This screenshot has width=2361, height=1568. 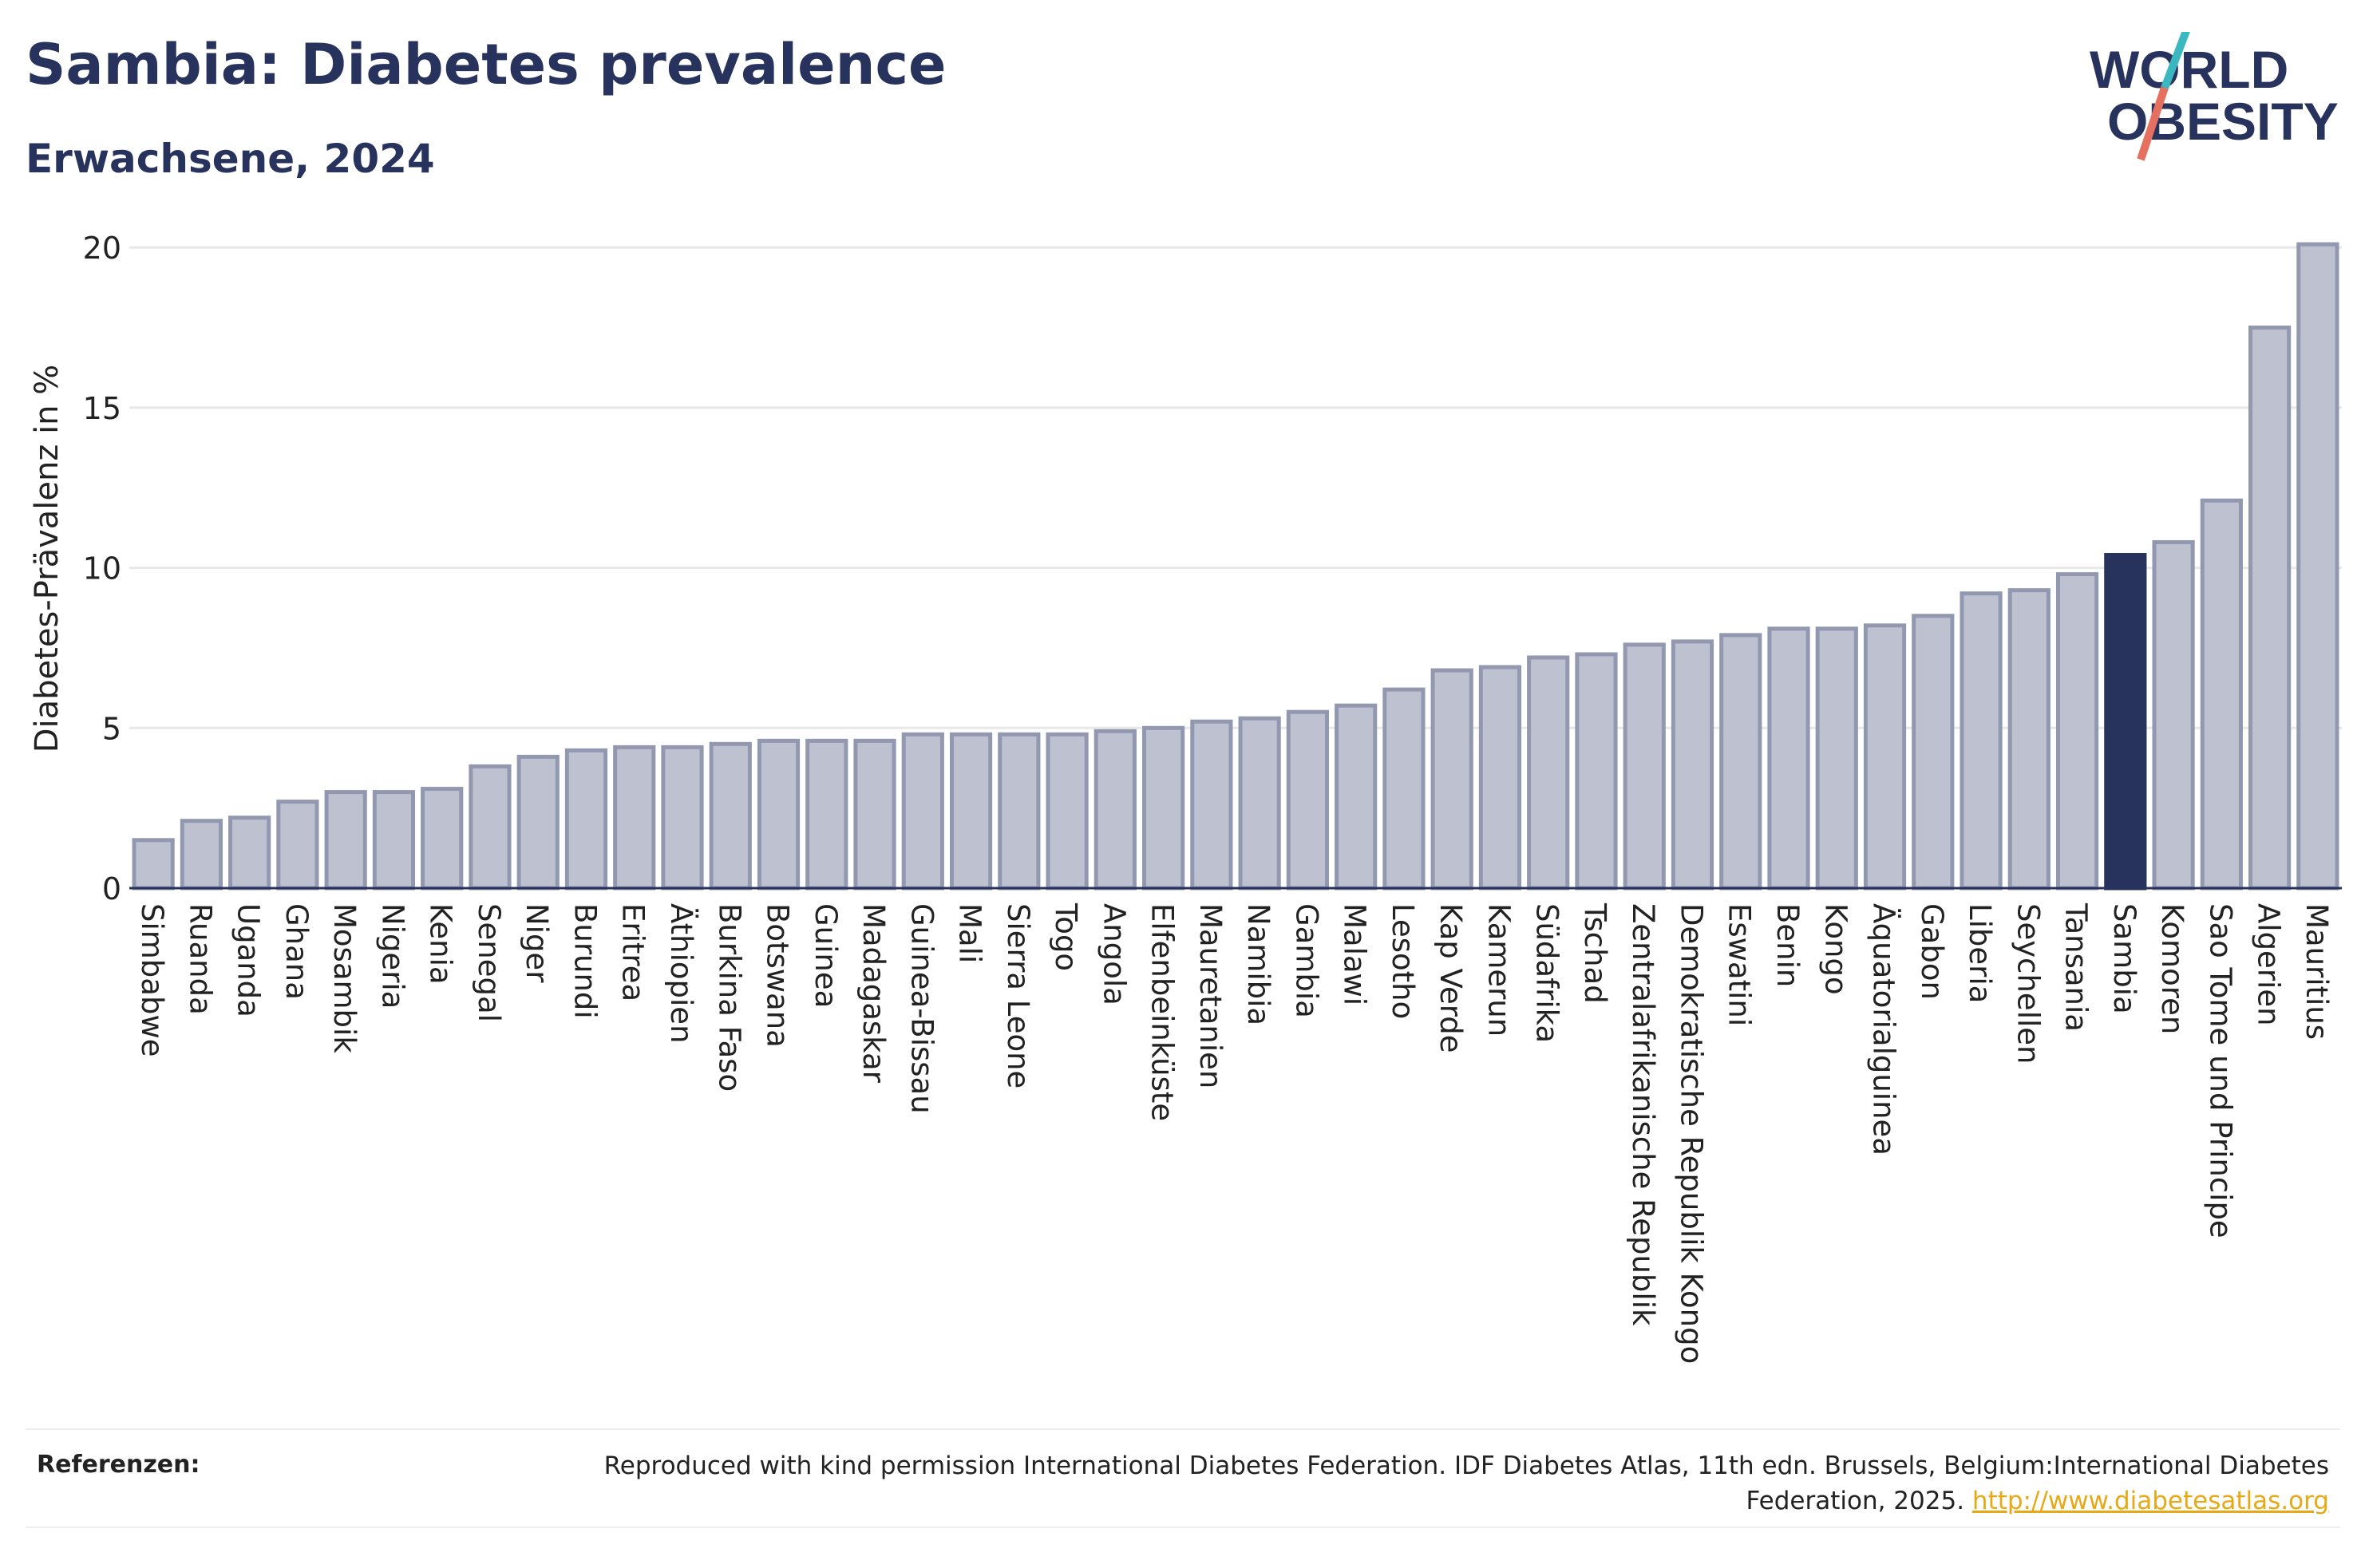 What do you see at coordinates (201, 855) in the screenshot?
I see `bar-ruanda` at bounding box center [201, 855].